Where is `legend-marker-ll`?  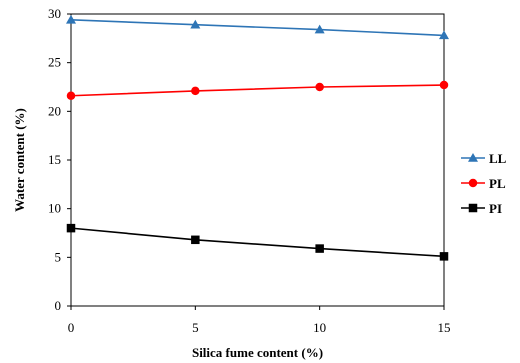
legend-marker-ll is located at coordinates (473, 157).